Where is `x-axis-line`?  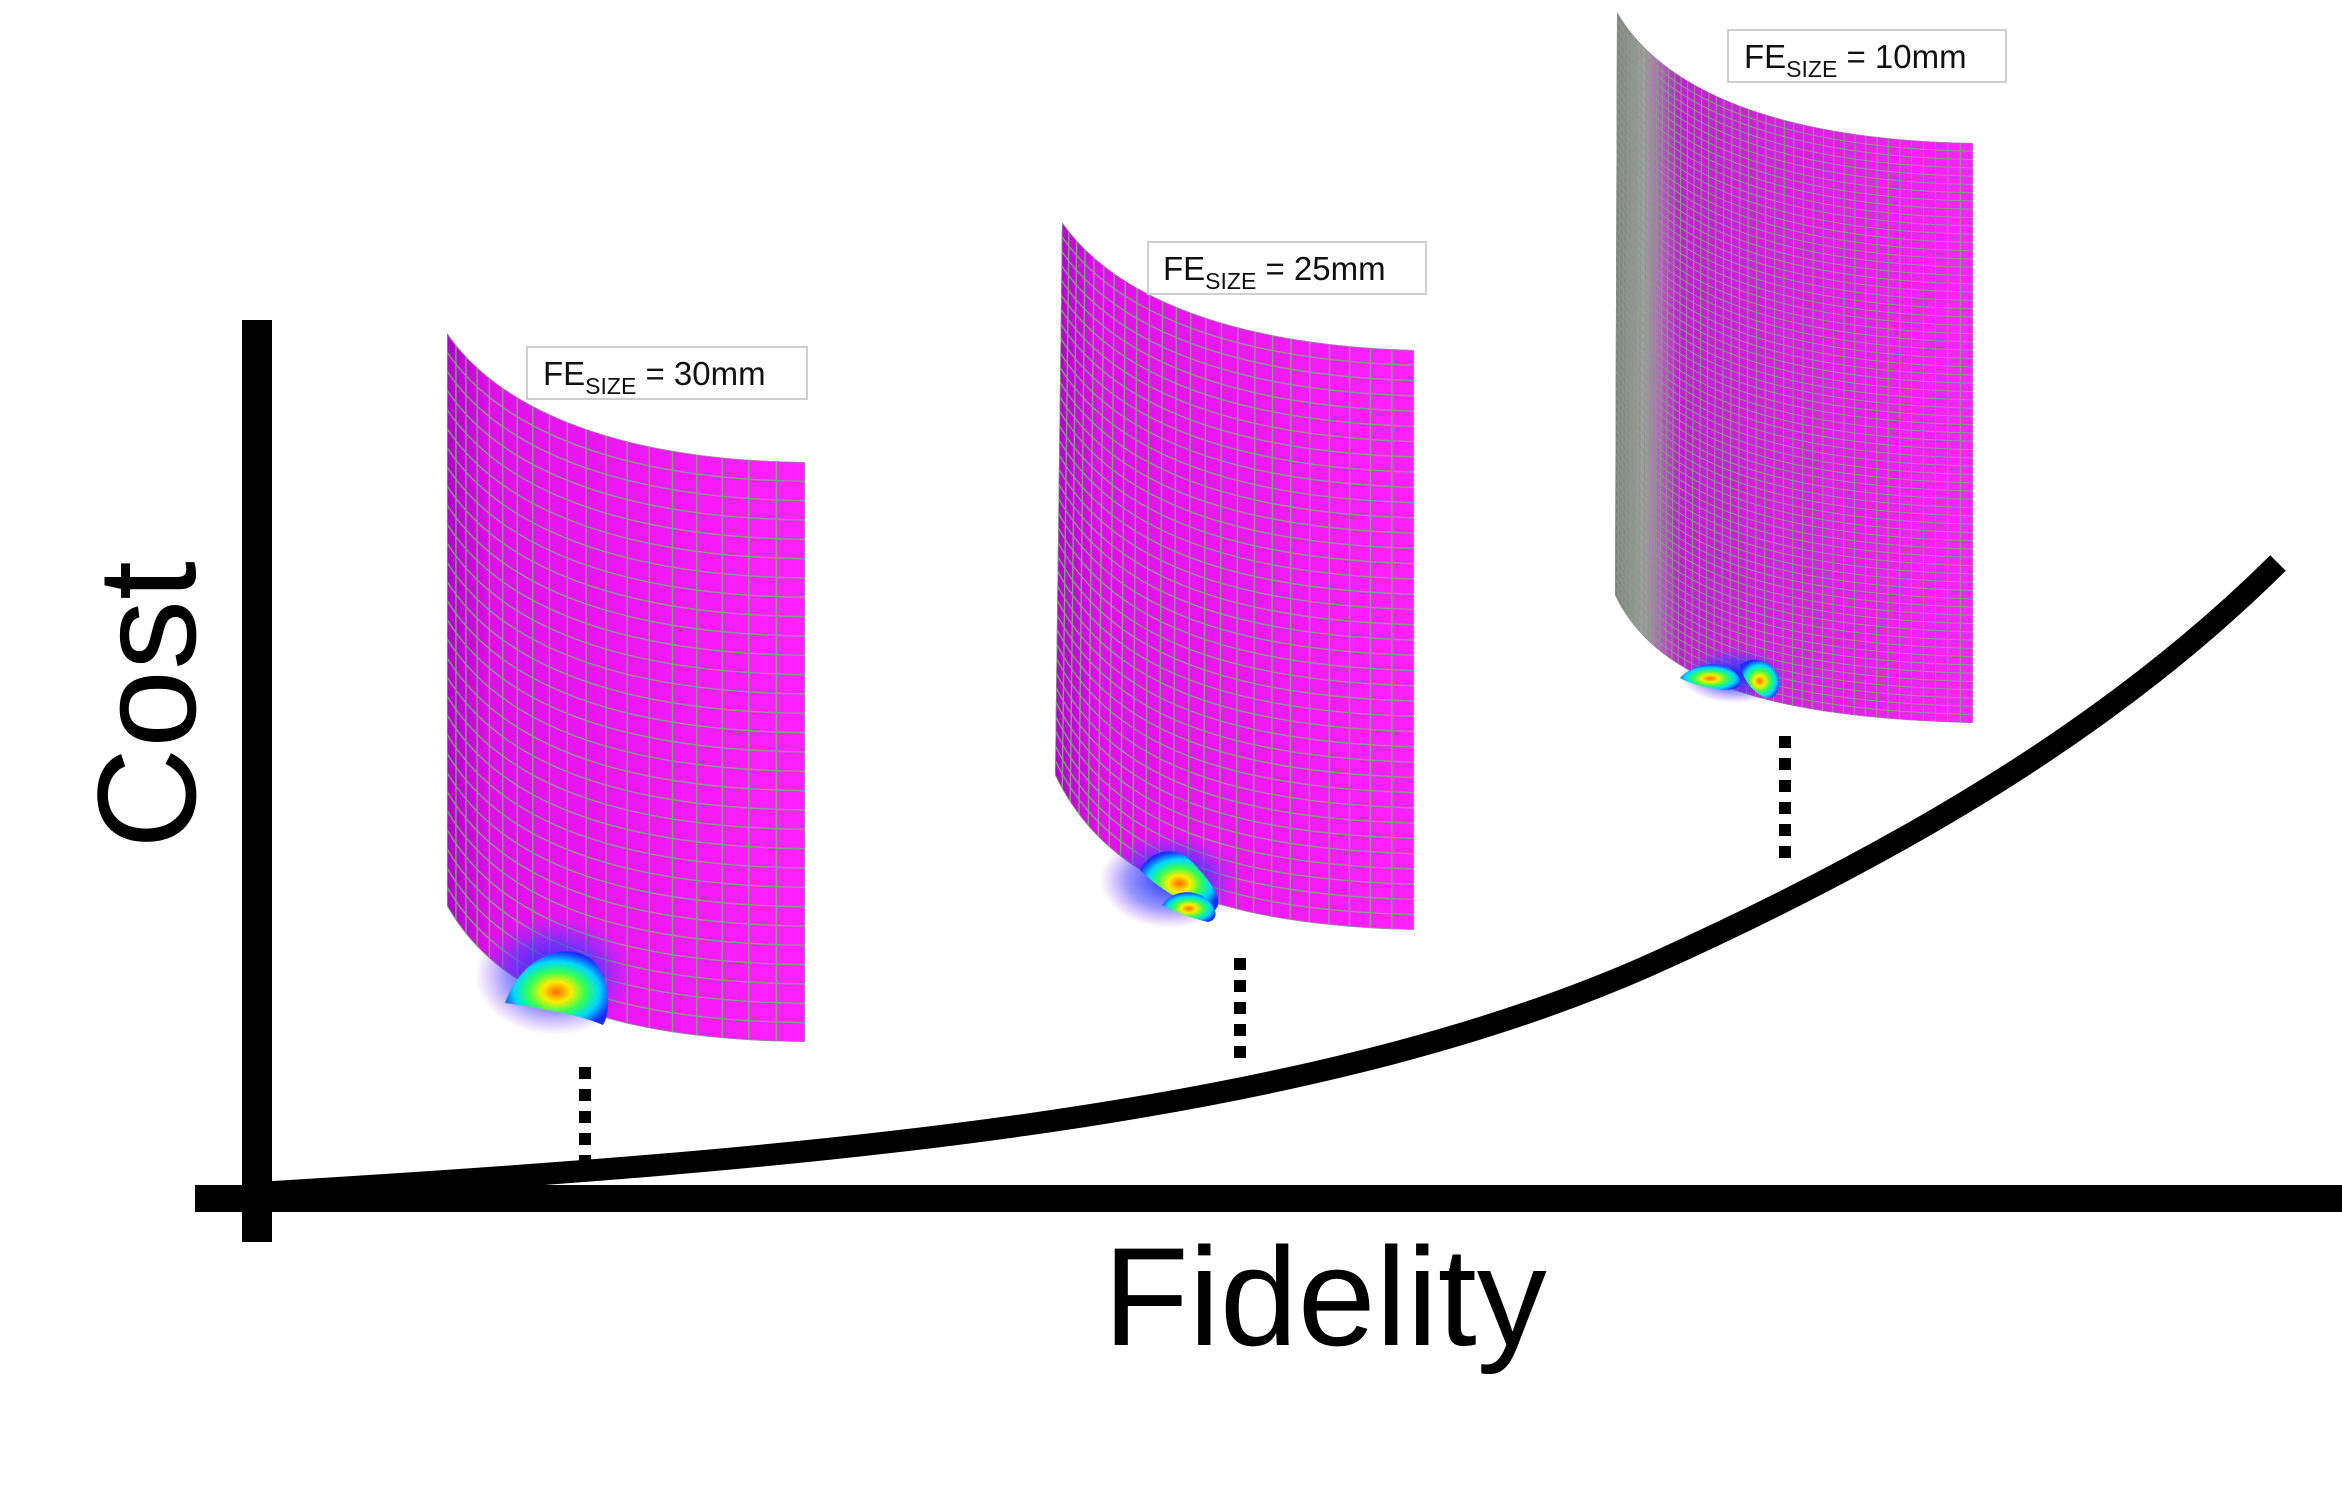
x-axis-line is located at coordinates (1268, 1198).